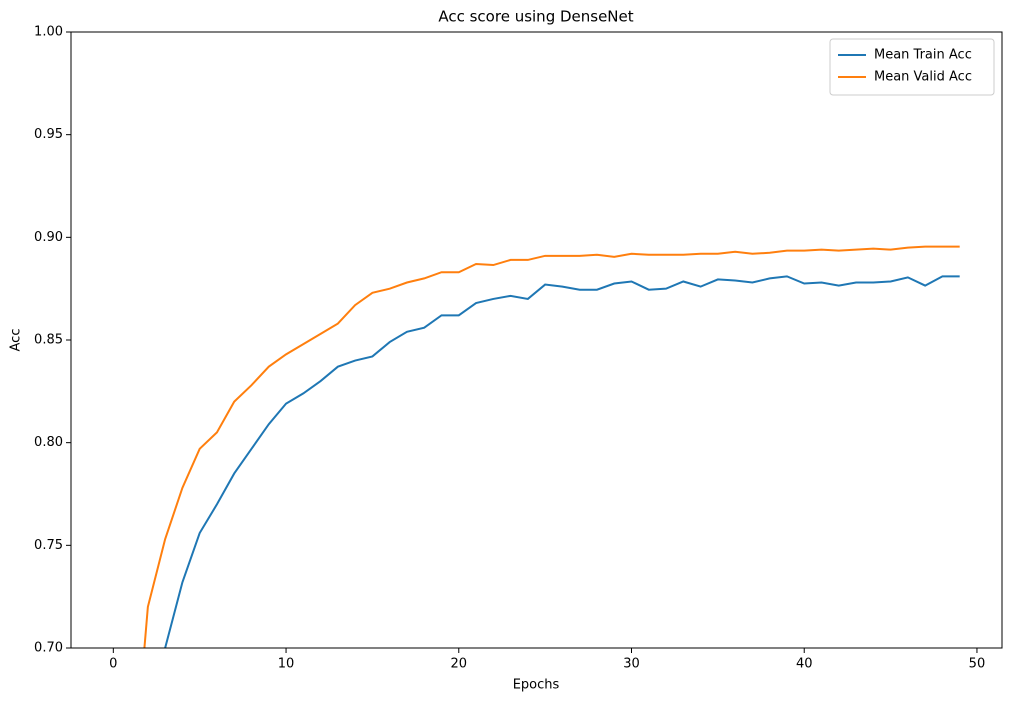 The height and width of the screenshot is (705, 1010). What do you see at coordinates (286, 664) in the screenshot?
I see `x-tick-label: 10` at bounding box center [286, 664].